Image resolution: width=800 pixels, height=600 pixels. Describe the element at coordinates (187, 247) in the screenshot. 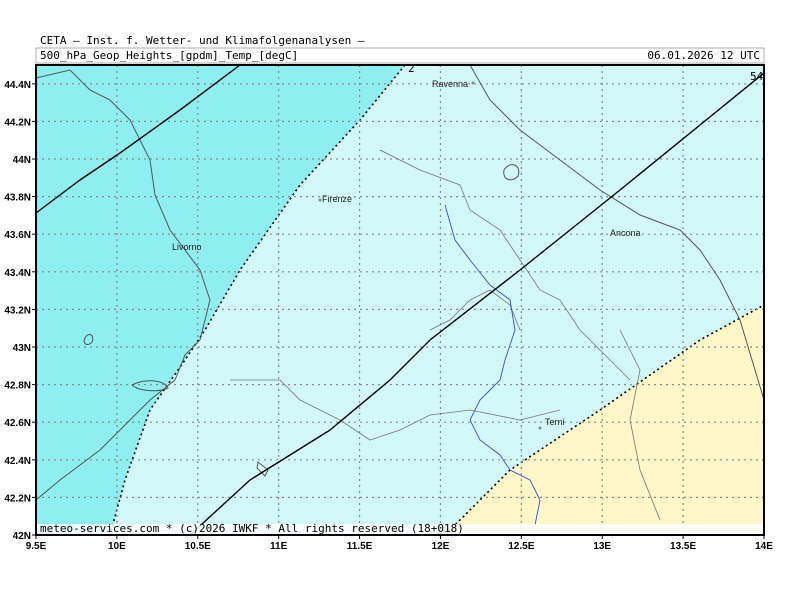

I see `city-label: Livorno` at that location.